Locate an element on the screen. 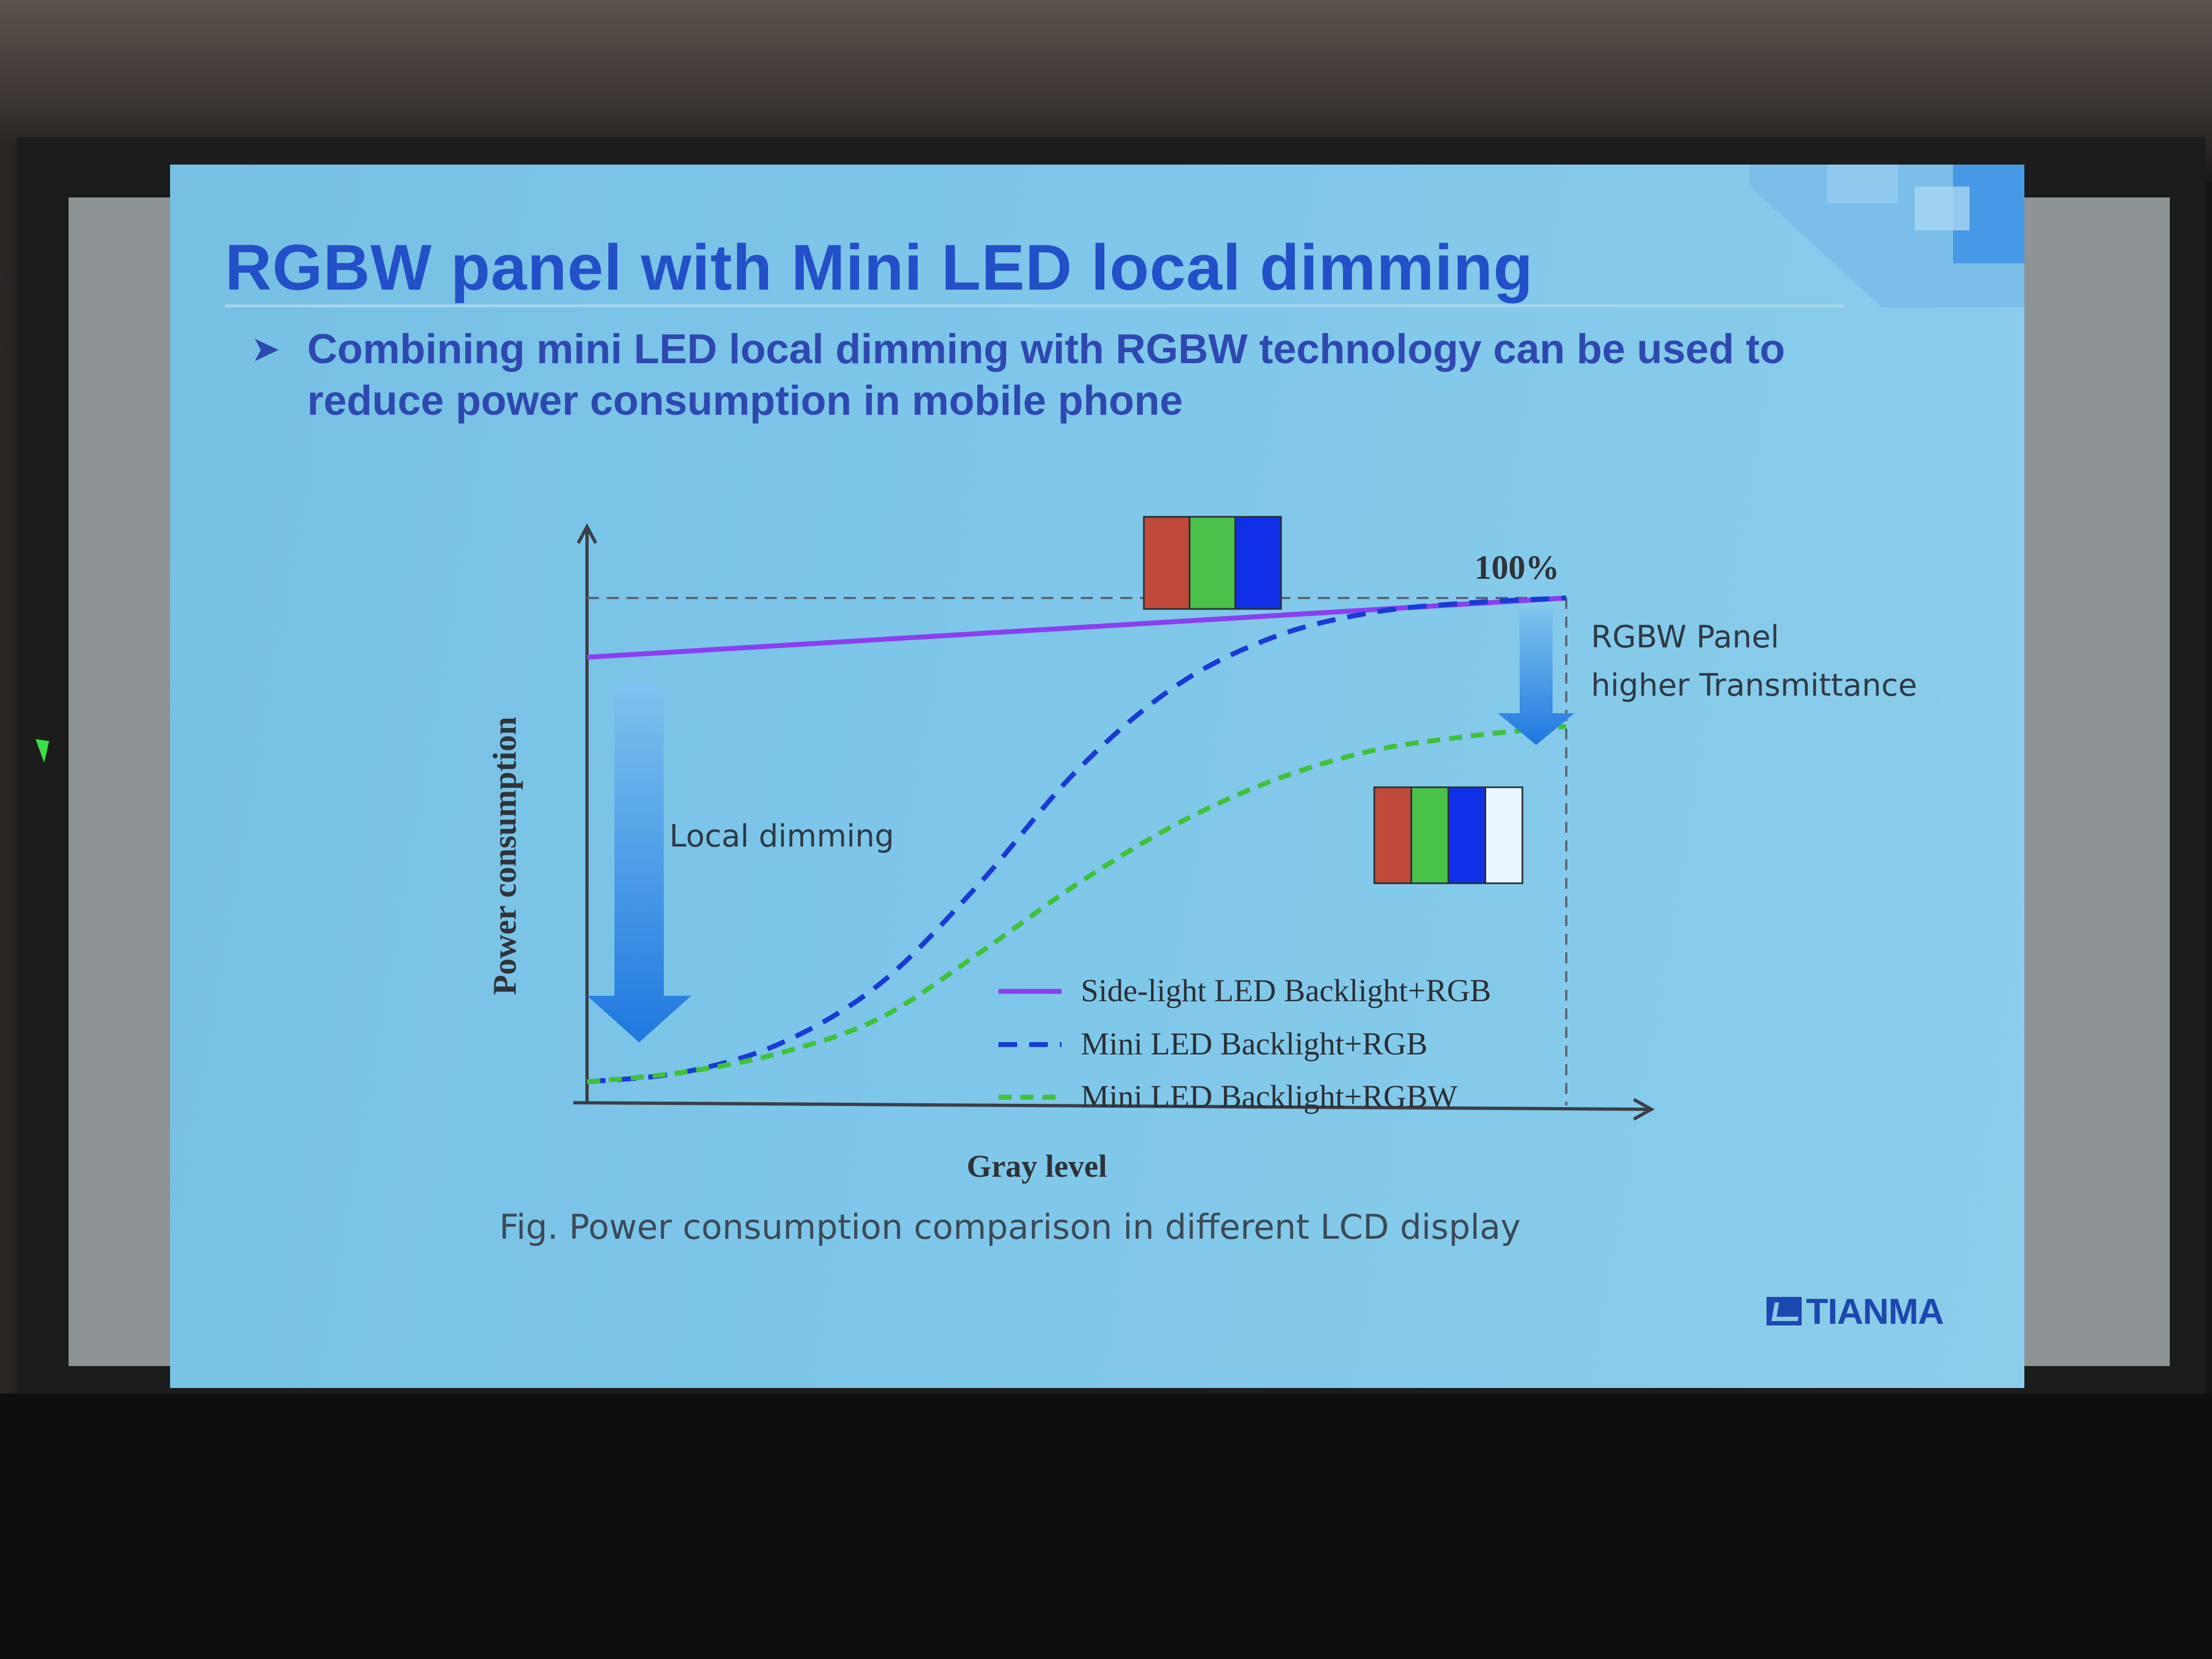 The width and height of the screenshot is (2212, 1659). legend-mini-led-rgb-label: Mini LED Backlight+RGB is located at coordinates (1254, 1044).